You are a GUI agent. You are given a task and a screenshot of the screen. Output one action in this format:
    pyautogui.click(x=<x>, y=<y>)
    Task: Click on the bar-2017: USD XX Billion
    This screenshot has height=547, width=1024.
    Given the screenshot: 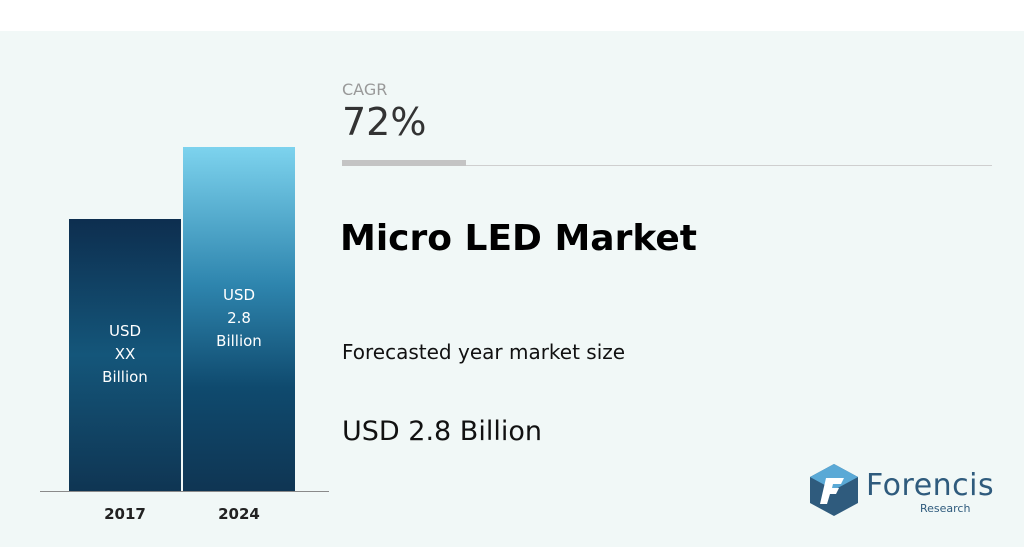 What is the action you would take?
    pyautogui.click(x=125, y=354)
    